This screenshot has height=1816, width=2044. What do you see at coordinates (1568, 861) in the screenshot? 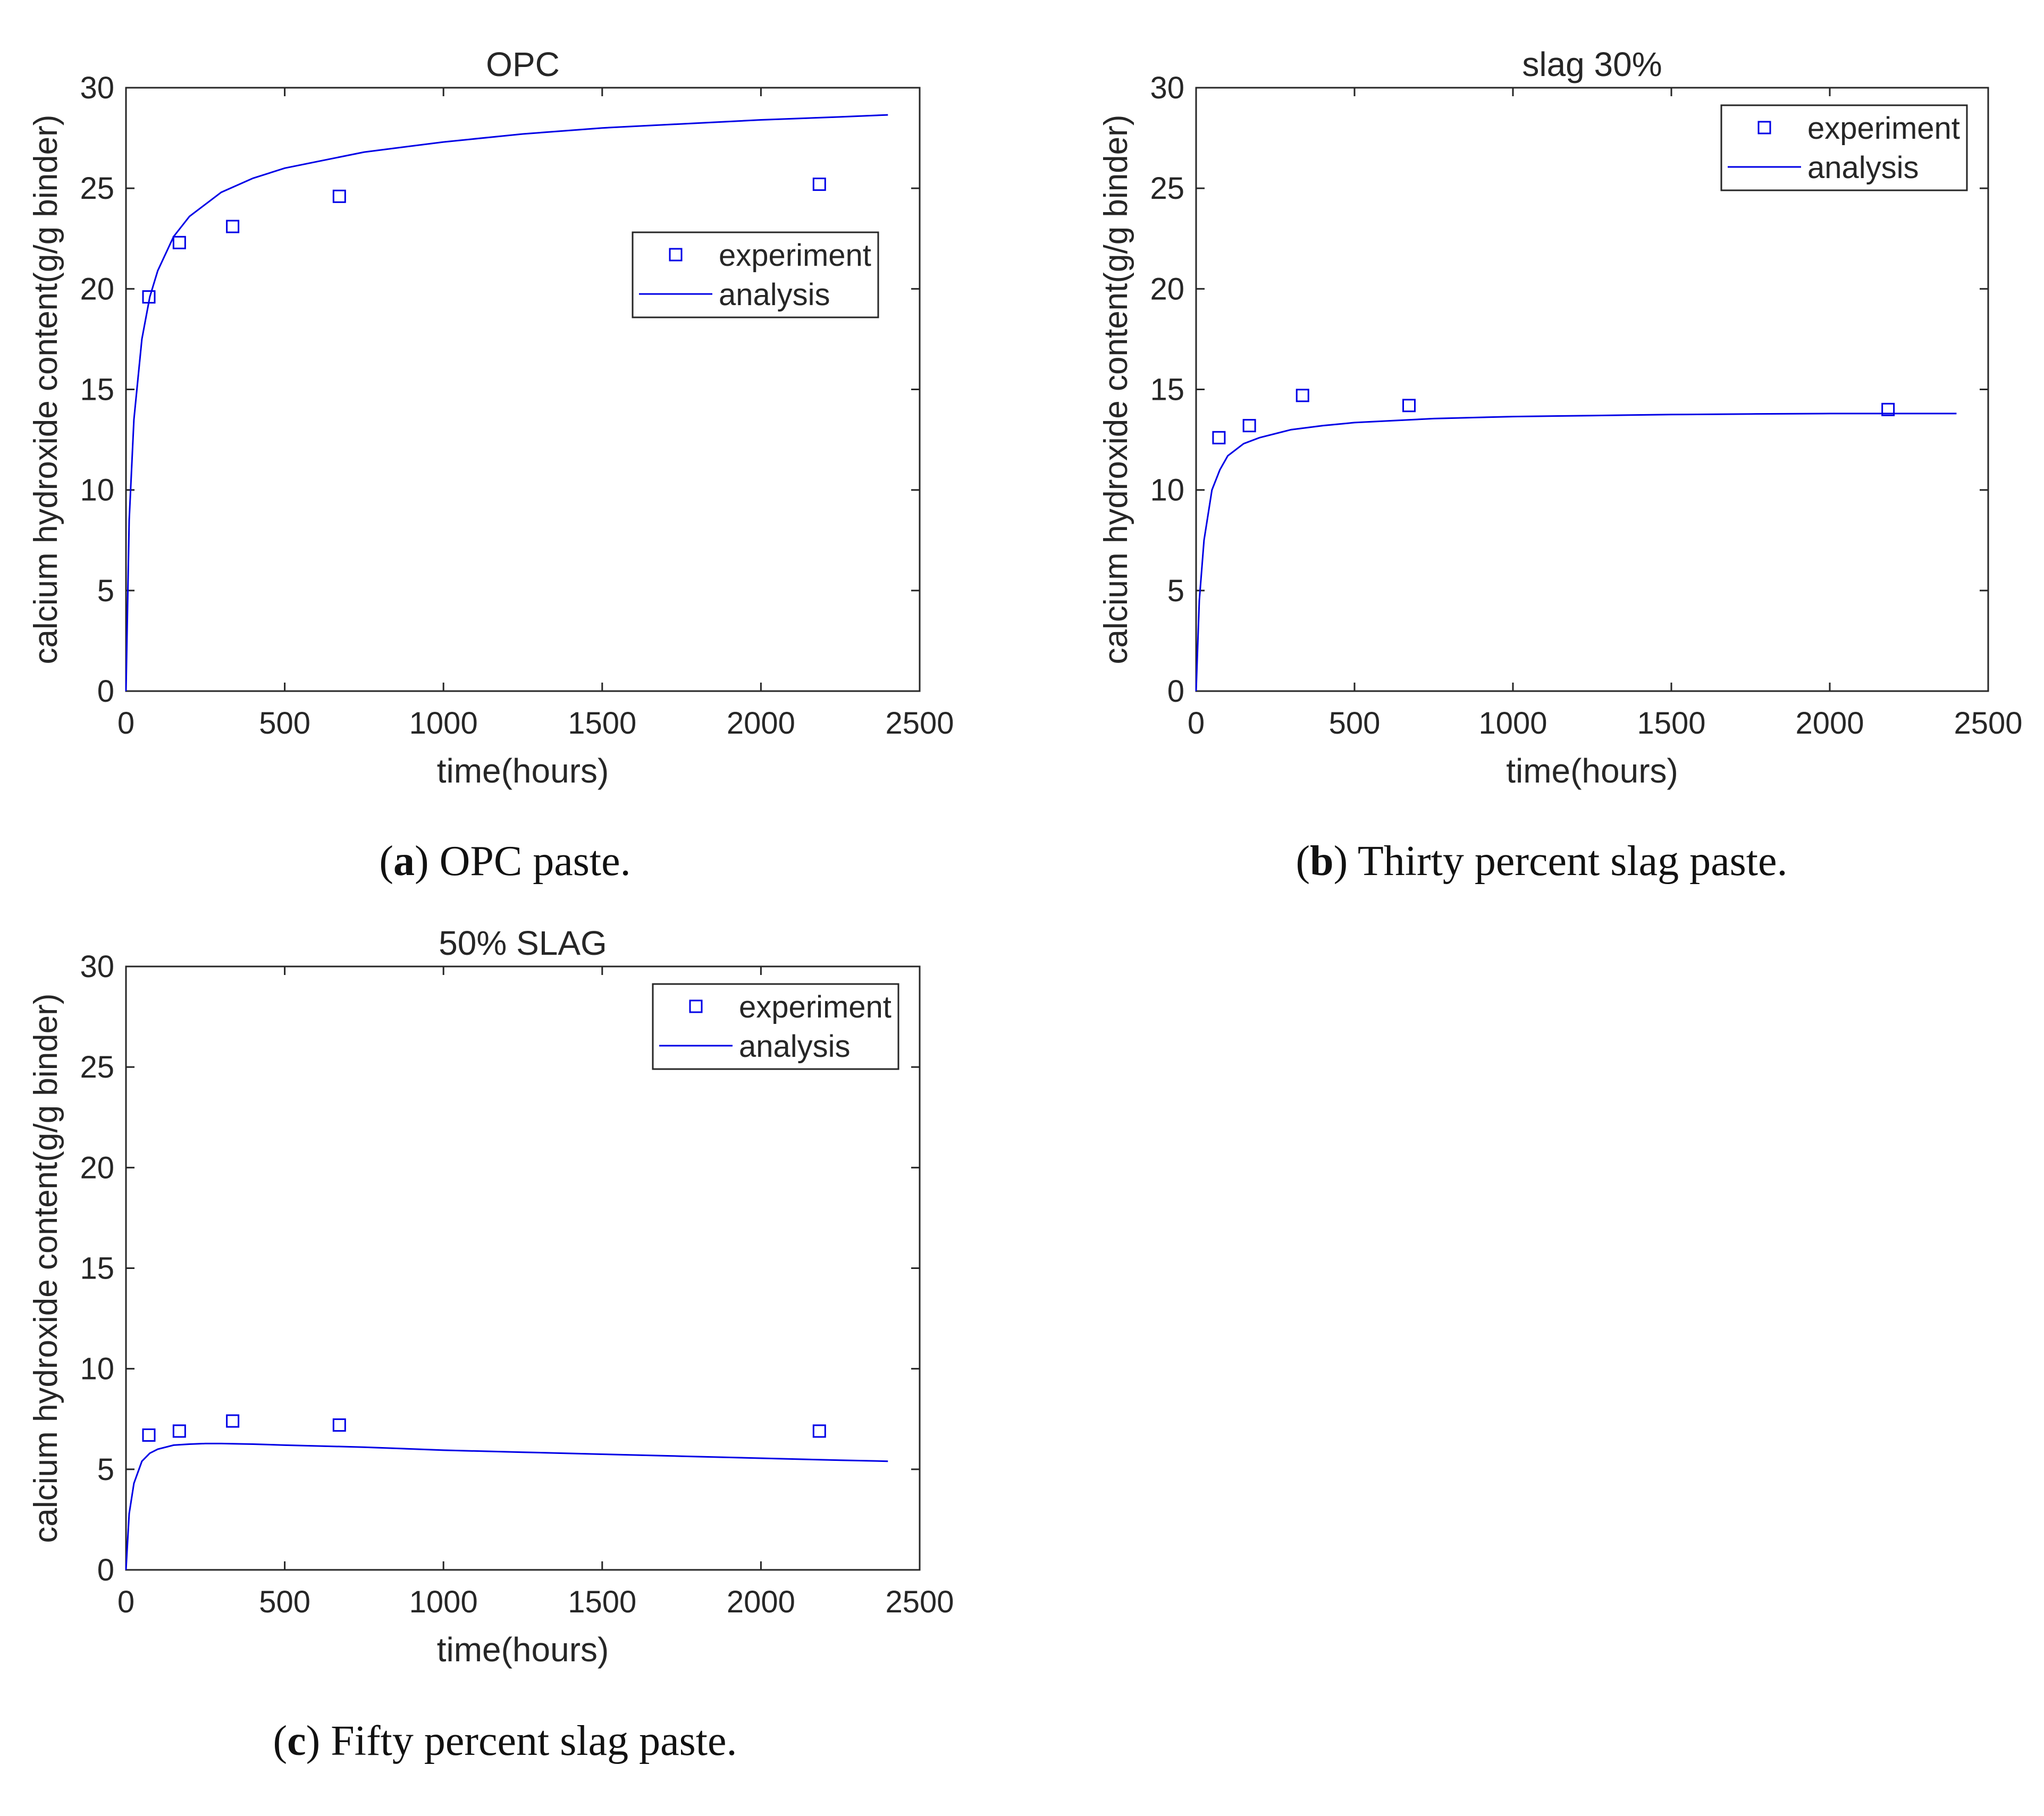
I see `caption-text: Thirty percent slag paste.` at bounding box center [1568, 861].